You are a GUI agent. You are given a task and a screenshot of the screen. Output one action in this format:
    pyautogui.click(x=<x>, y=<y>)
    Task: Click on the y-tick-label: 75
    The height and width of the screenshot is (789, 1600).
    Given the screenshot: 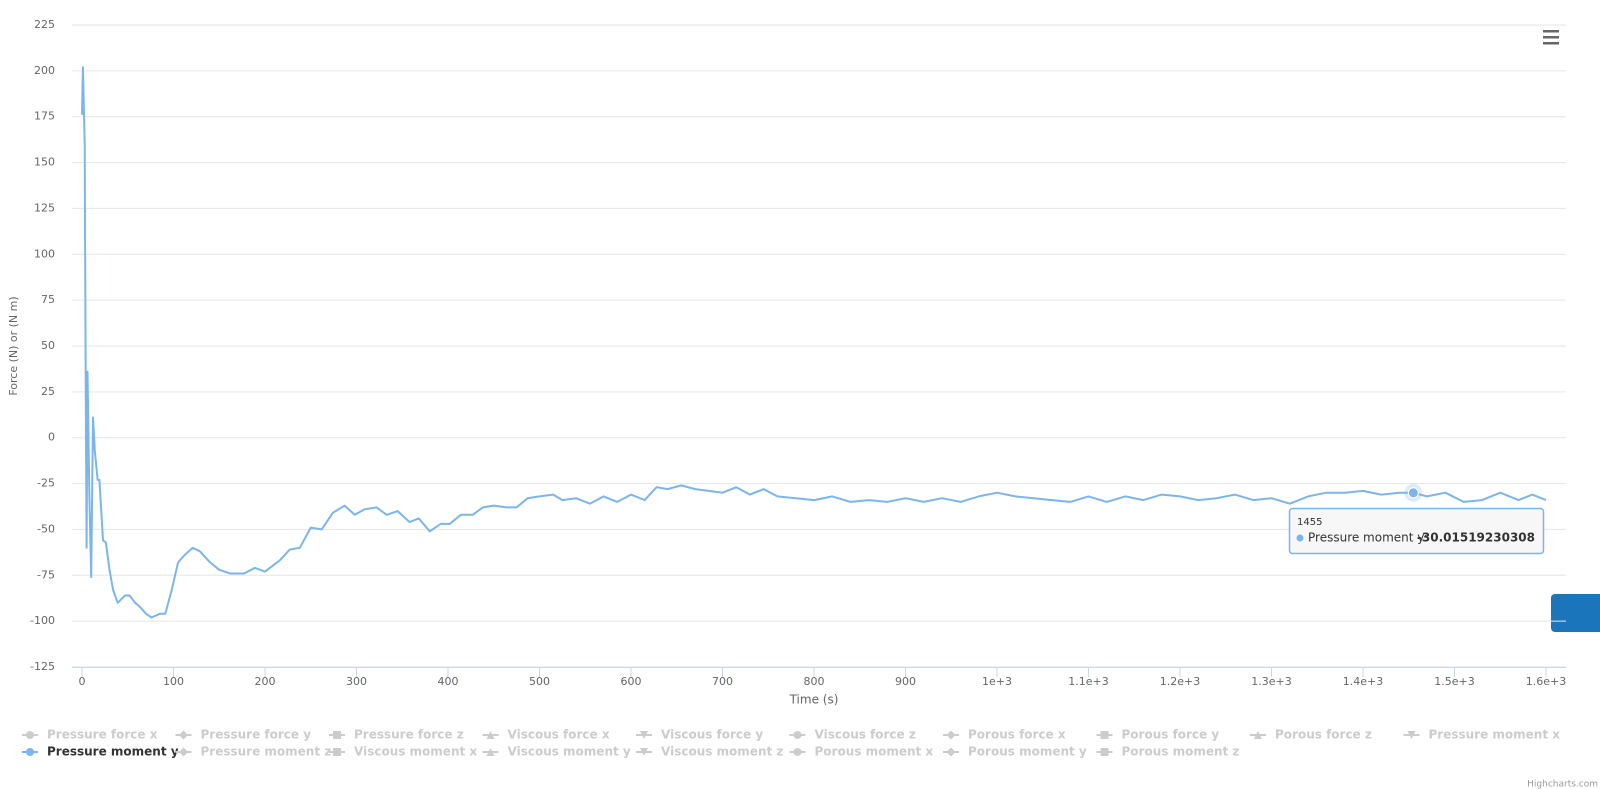 What is the action you would take?
    pyautogui.click(x=48, y=299)
    